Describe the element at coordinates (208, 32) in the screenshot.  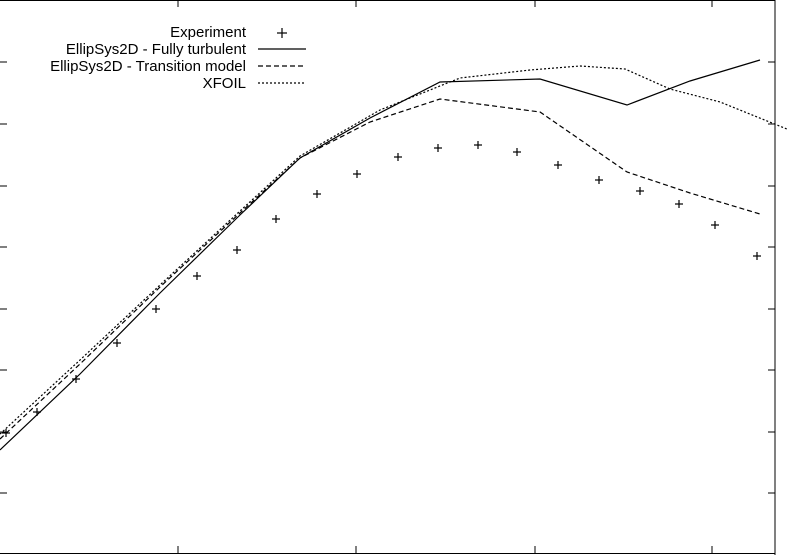
I see `legend-label-experiment: Experiment` at that location.